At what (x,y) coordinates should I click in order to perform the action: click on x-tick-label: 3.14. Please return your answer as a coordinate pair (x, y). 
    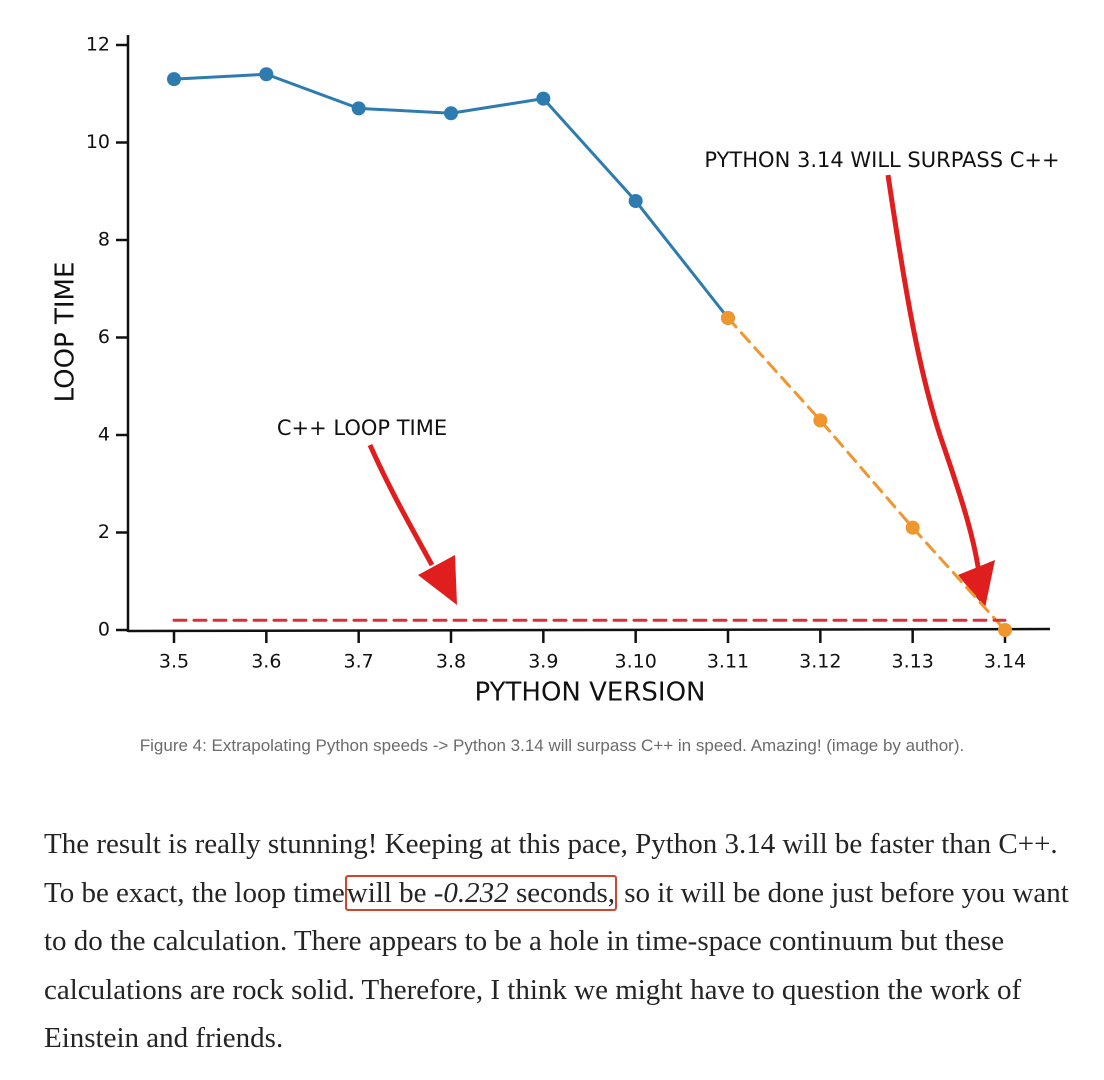
    Looking at the image, I should click on (1005, 662).